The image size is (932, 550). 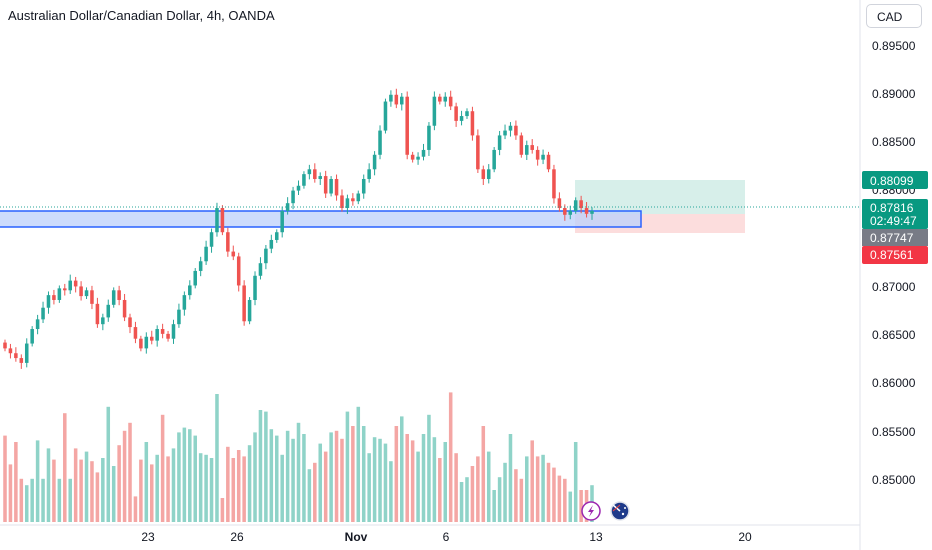 I want to click on time-axis: 23 26 Nov 6 13 20, so click(x=446, y=537).